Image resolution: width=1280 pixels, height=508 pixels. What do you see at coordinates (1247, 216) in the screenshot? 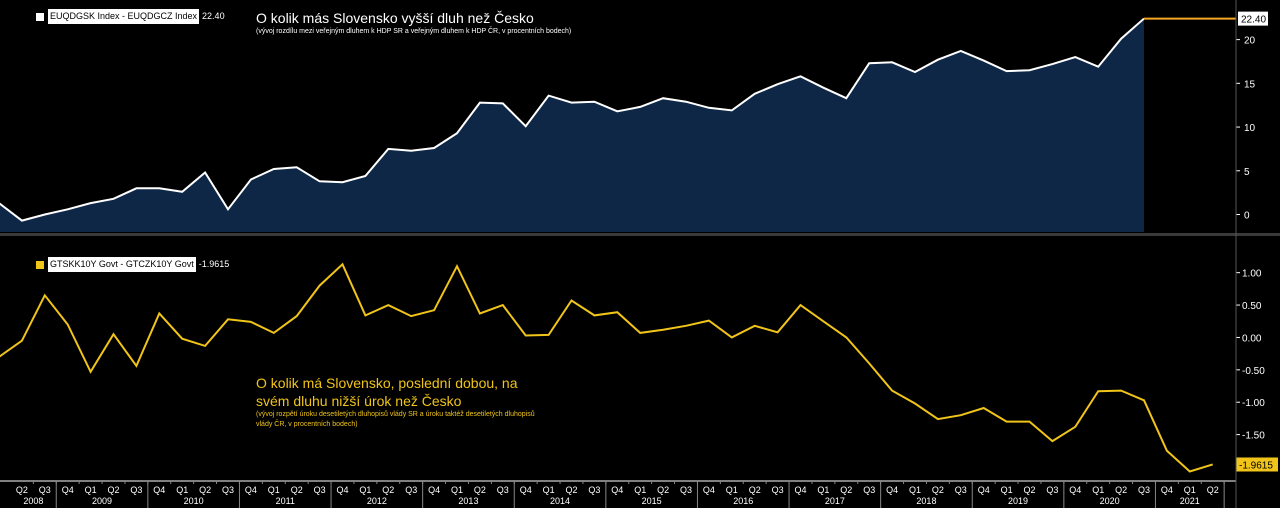
I see `top-ytick-label: 0` at bounding box center [1247, 216].